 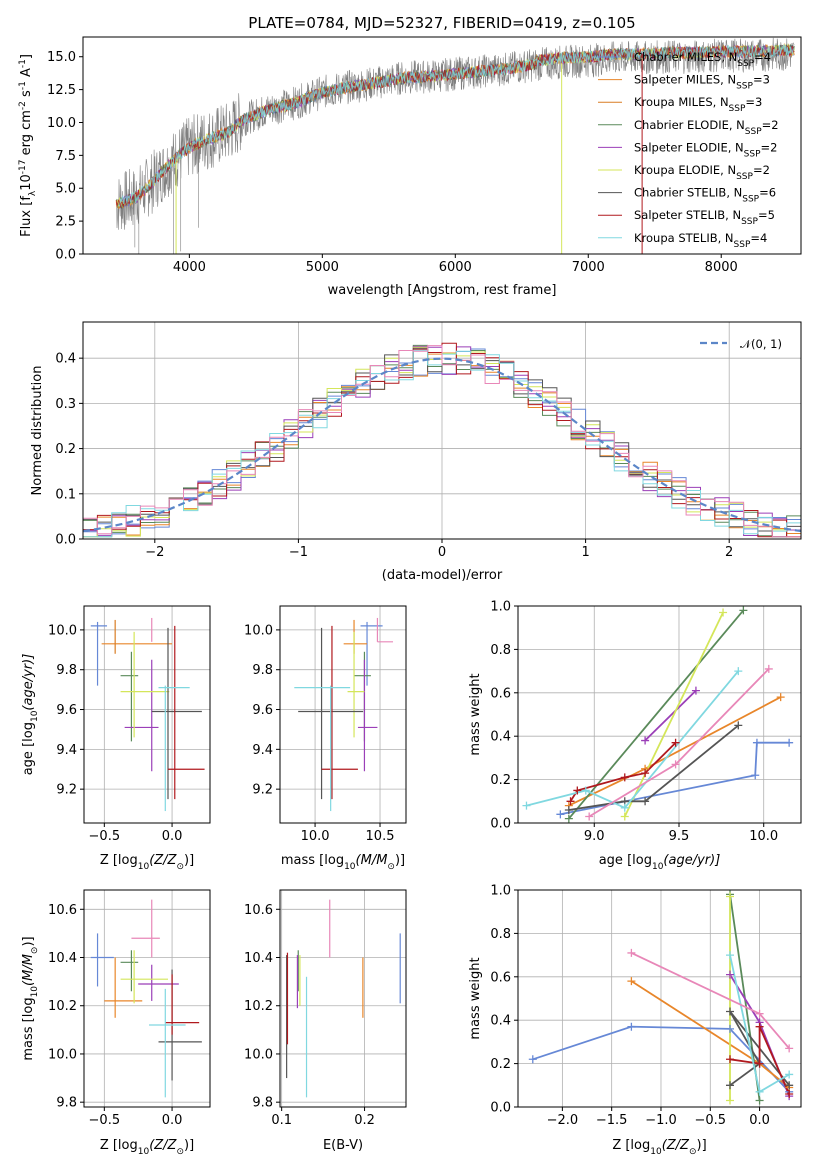 What do you see at coordinates (612, 1120) in the screenshot?
I see `x-tick-label: −1.5` at bounding box center [612, 1120].